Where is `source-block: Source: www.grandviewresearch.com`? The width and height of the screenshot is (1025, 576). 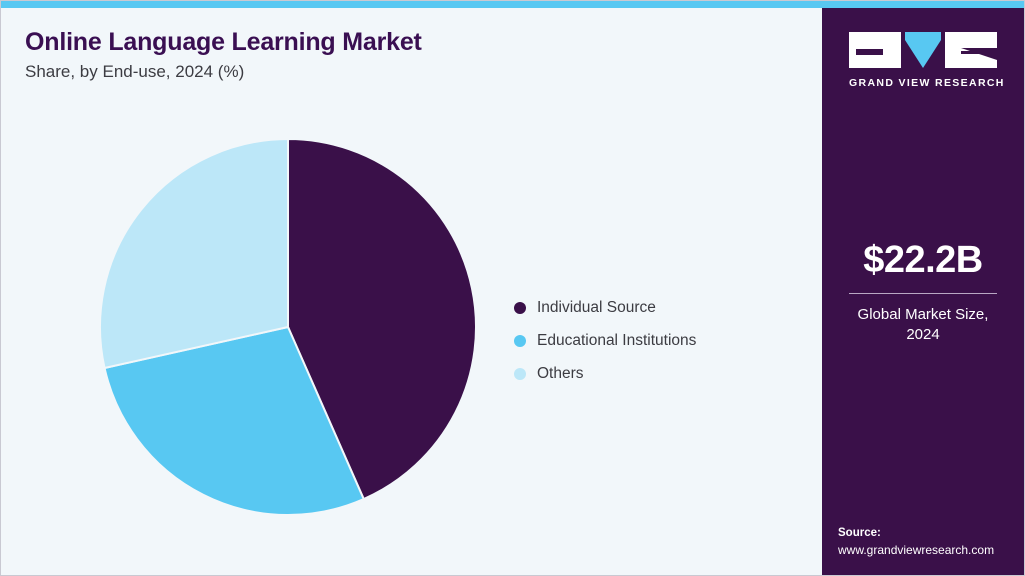
source-block: Source: www.grandviewresearch.com is located at coordinates (930, 542).